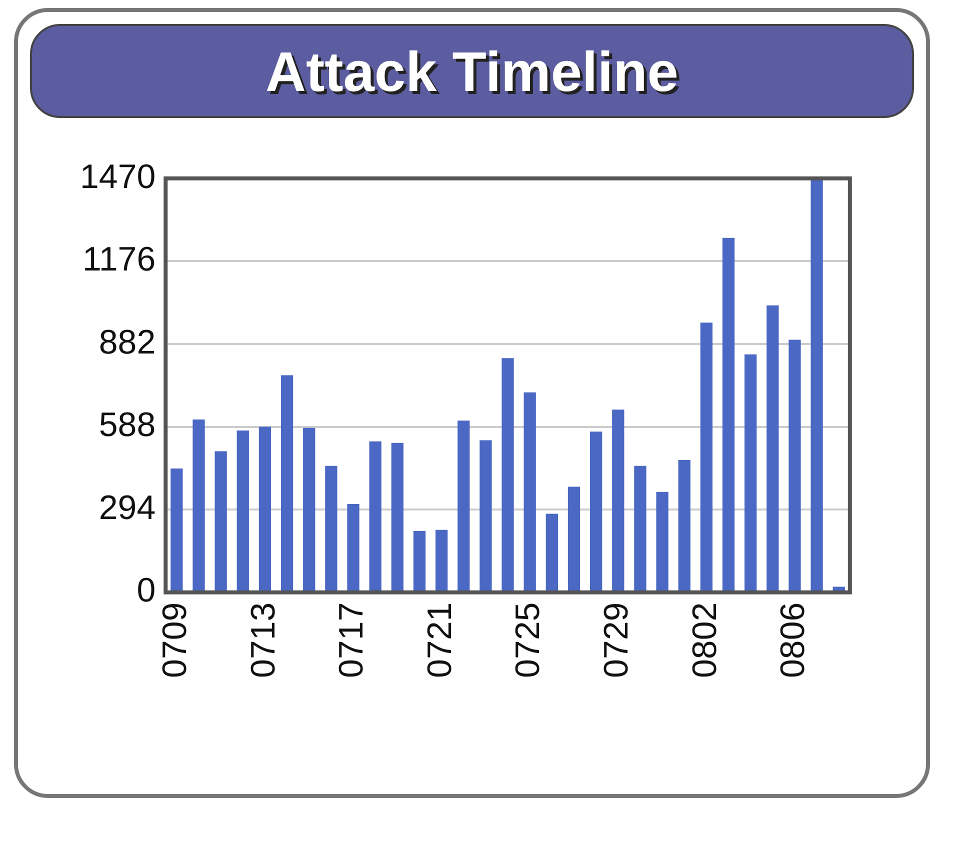 This screenshot has width=960, height=844. What do you see at coordinates (351, 640) in the screenshot?
I see `x-tick-label: 0717` at bounding box center [351, 640].